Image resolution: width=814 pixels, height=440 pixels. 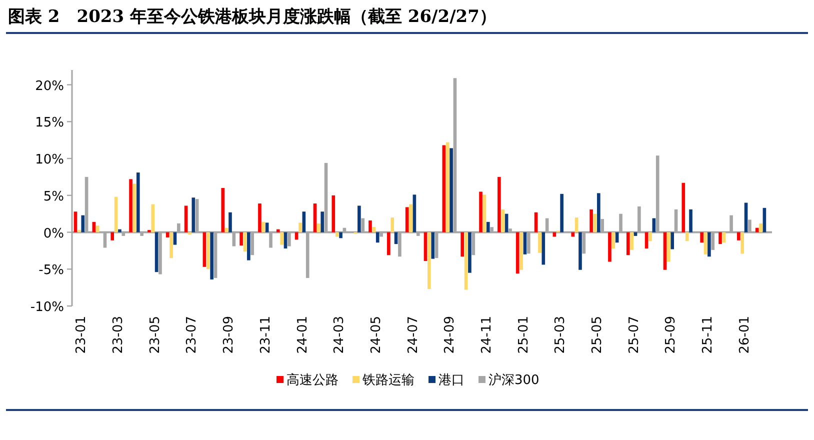 I want to click on legend-label: 港口, so click(x=451, y=380).